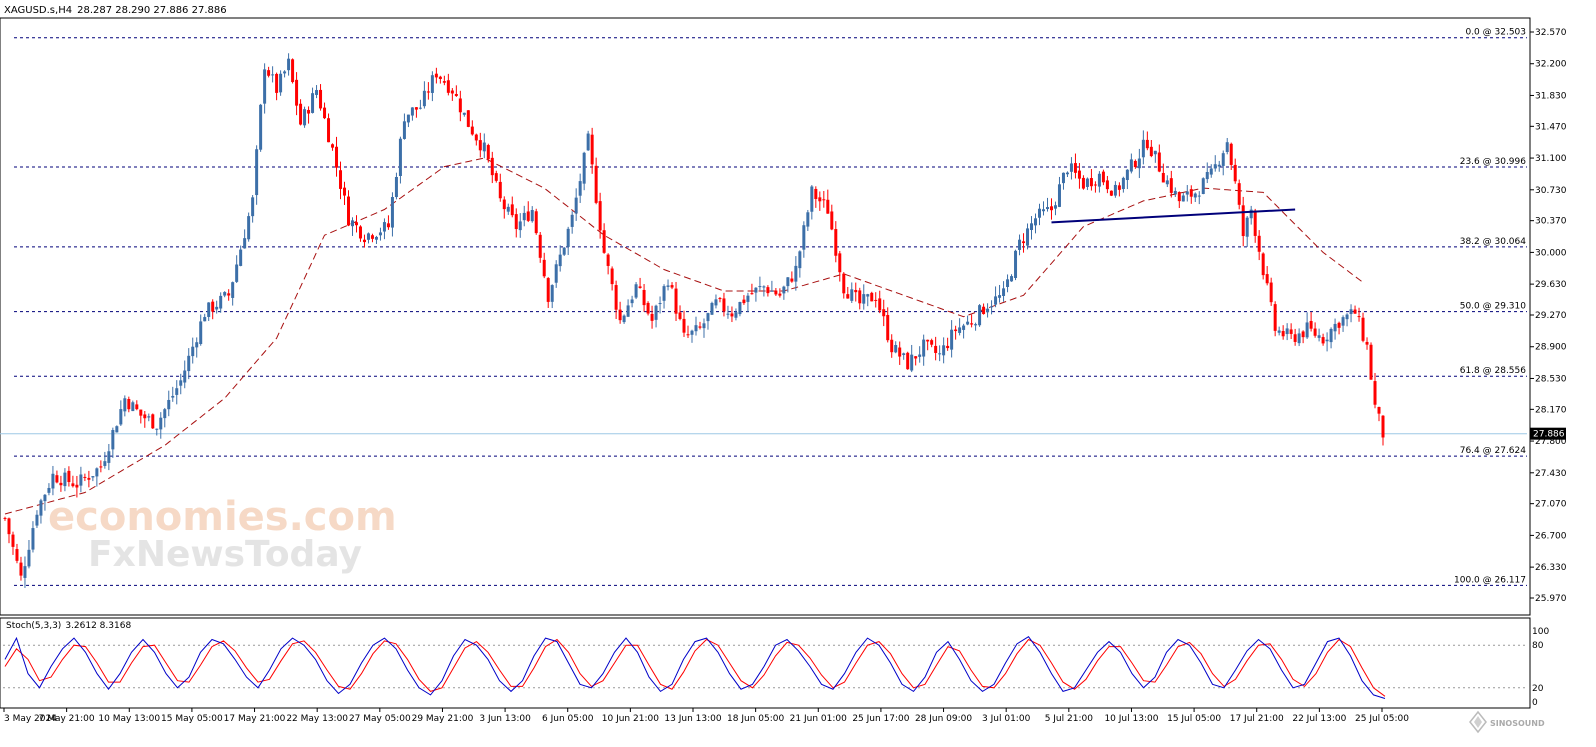 This screenshot has width=1596, height=747. I want to click on trendline, so click(1173, 216).